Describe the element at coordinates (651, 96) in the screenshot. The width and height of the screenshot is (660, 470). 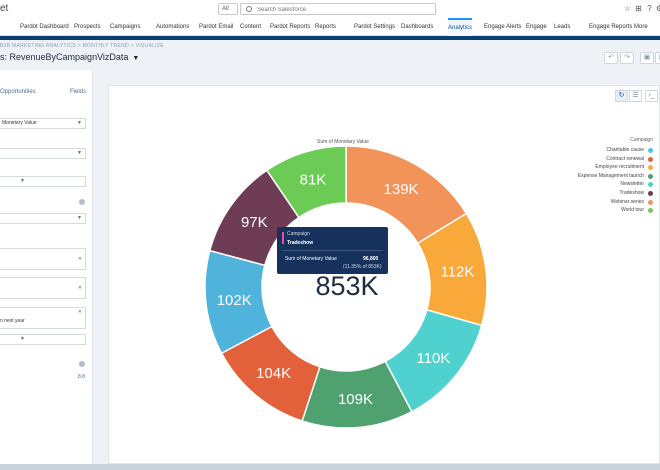
I see `query-mode-button: ›_` at that location.